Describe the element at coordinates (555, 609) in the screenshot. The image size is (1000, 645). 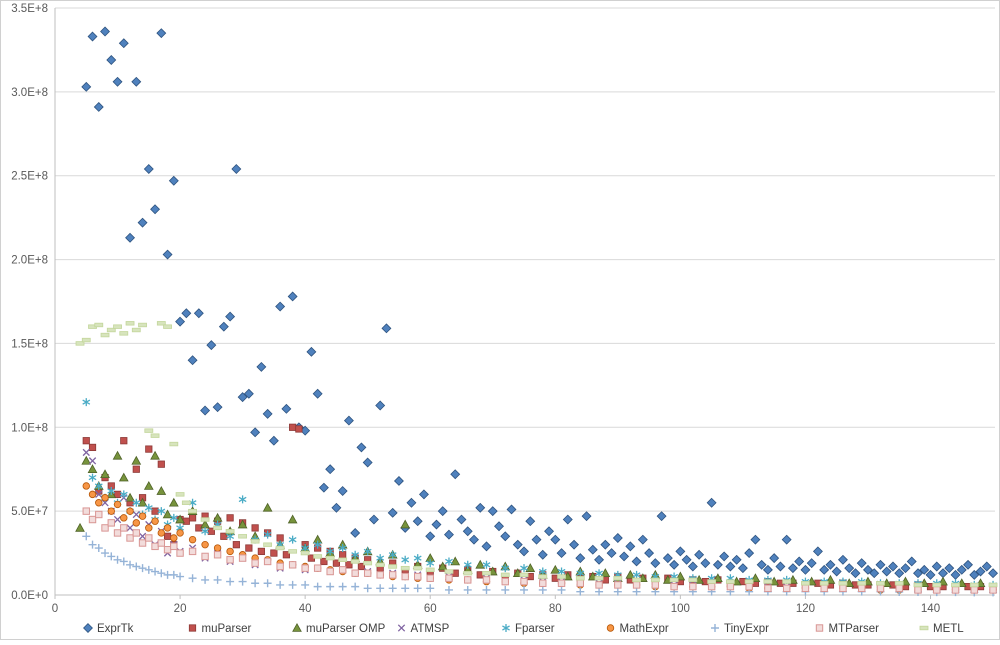
I see `x-tick-label: 80` at that location.